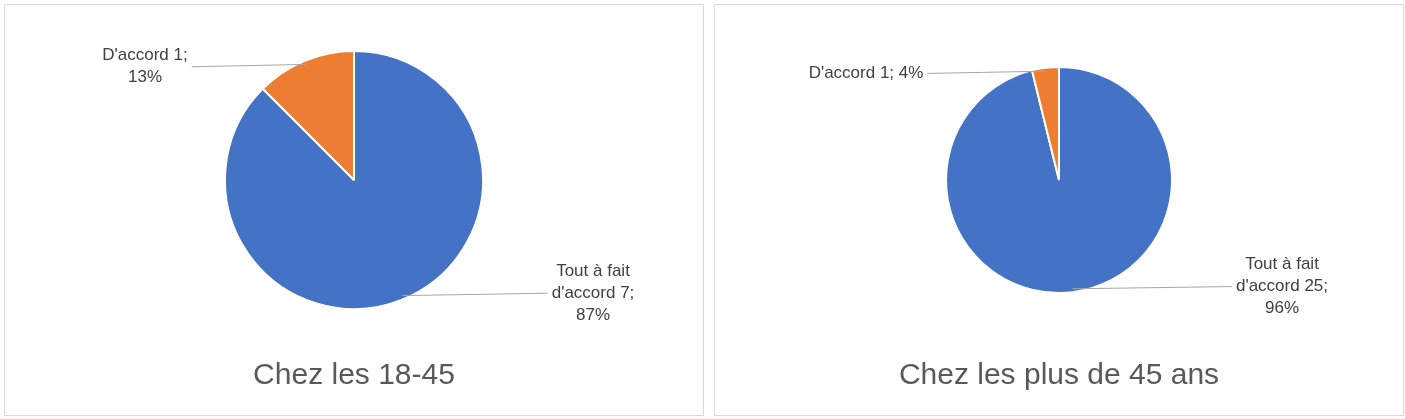  Describe the element at coordinates (1282, 286) in the screenshot. I see `slice-label: Tout à fait d'accord 25; 96%` at that location.